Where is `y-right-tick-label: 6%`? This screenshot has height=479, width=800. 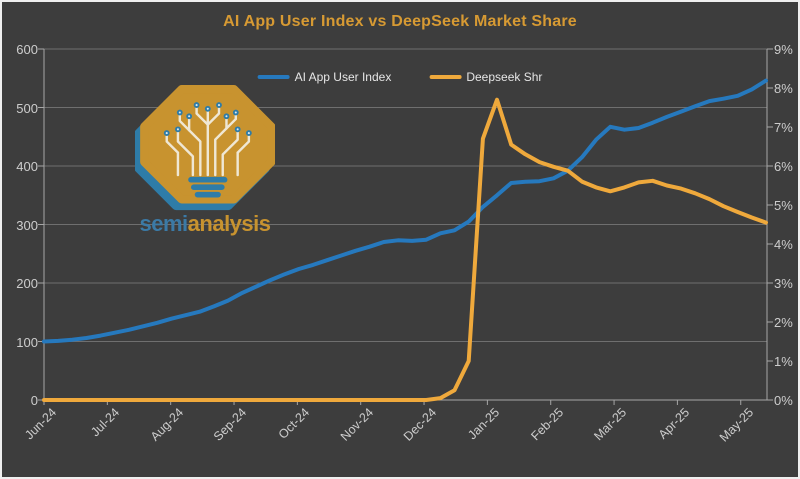 y-right-tick-label: 6% is located at coordinates (783, 166).